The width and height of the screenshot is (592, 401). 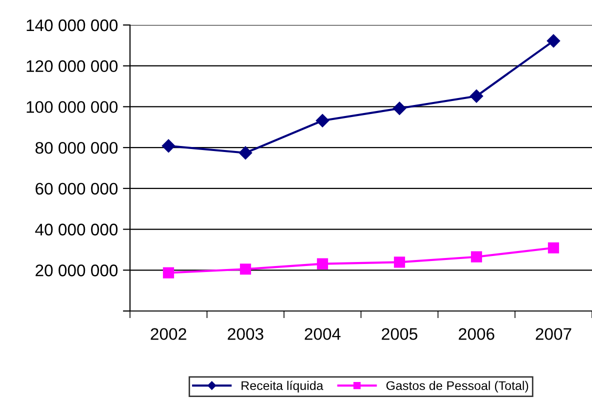 What do you see at coordinates (400, 334) in the screenshot?
I see `x-tick-label: 2005` at bounding box center [400, 334].